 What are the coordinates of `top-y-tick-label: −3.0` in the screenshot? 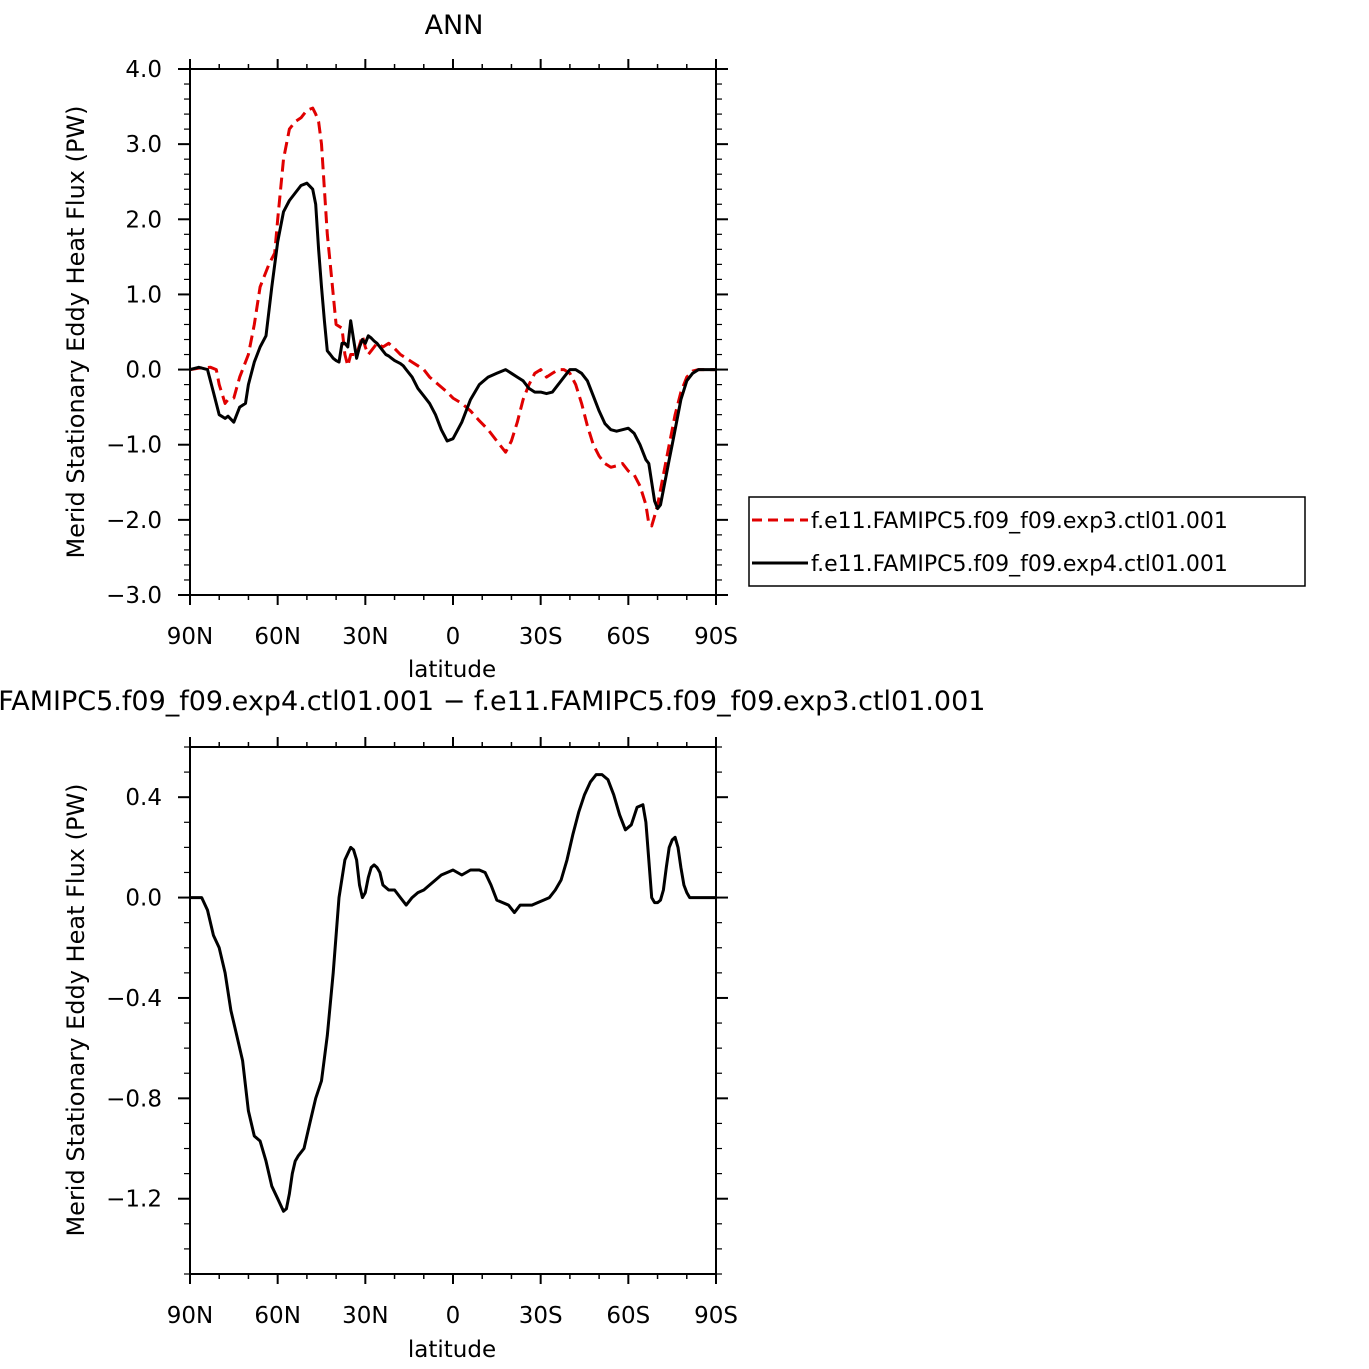 It's located at (134, 596).